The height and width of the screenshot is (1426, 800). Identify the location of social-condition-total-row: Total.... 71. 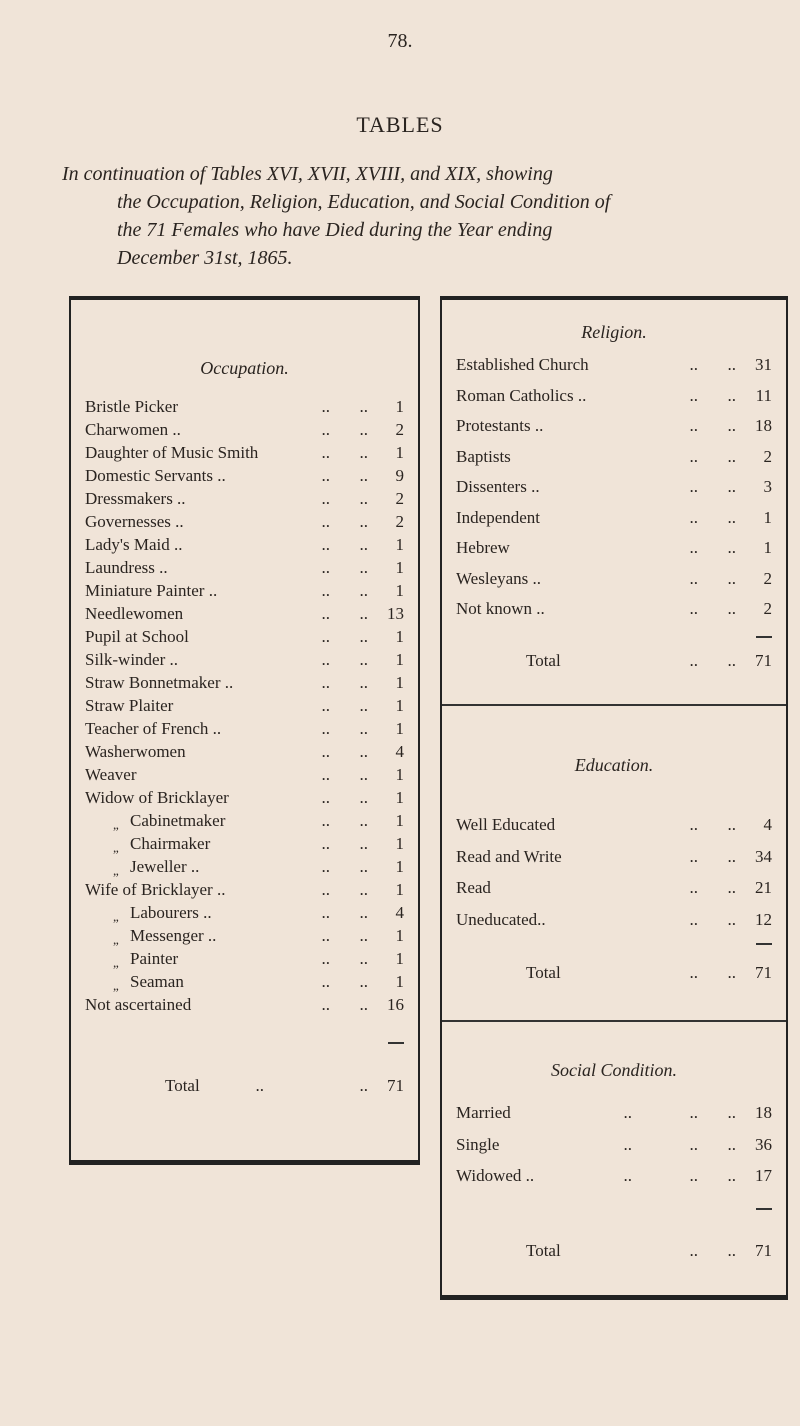
(614, 1251).